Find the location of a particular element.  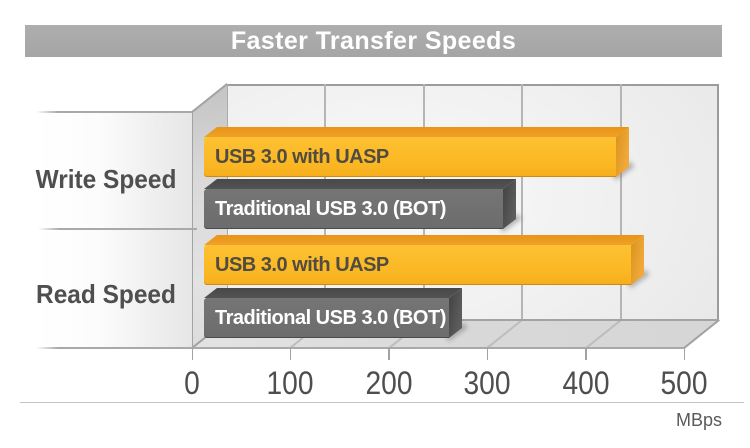

axis-unit-label: MBps is located at coordinates (698, 420).